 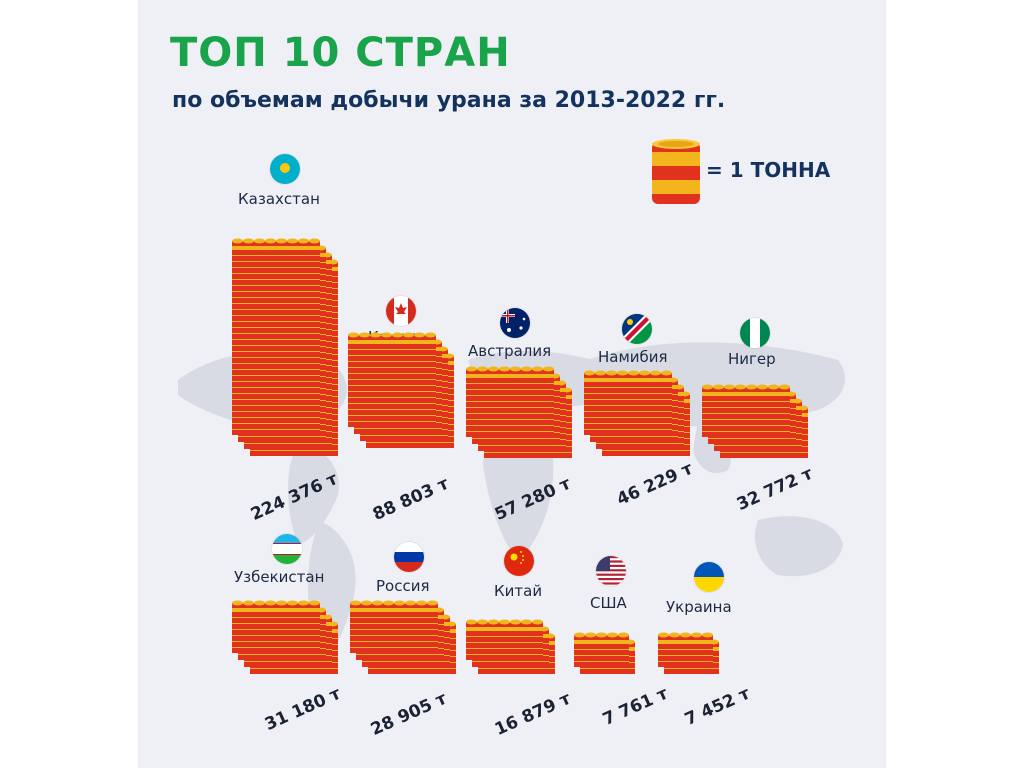 I want to click on bar-Узбекистан, so click(x=285, y=637).